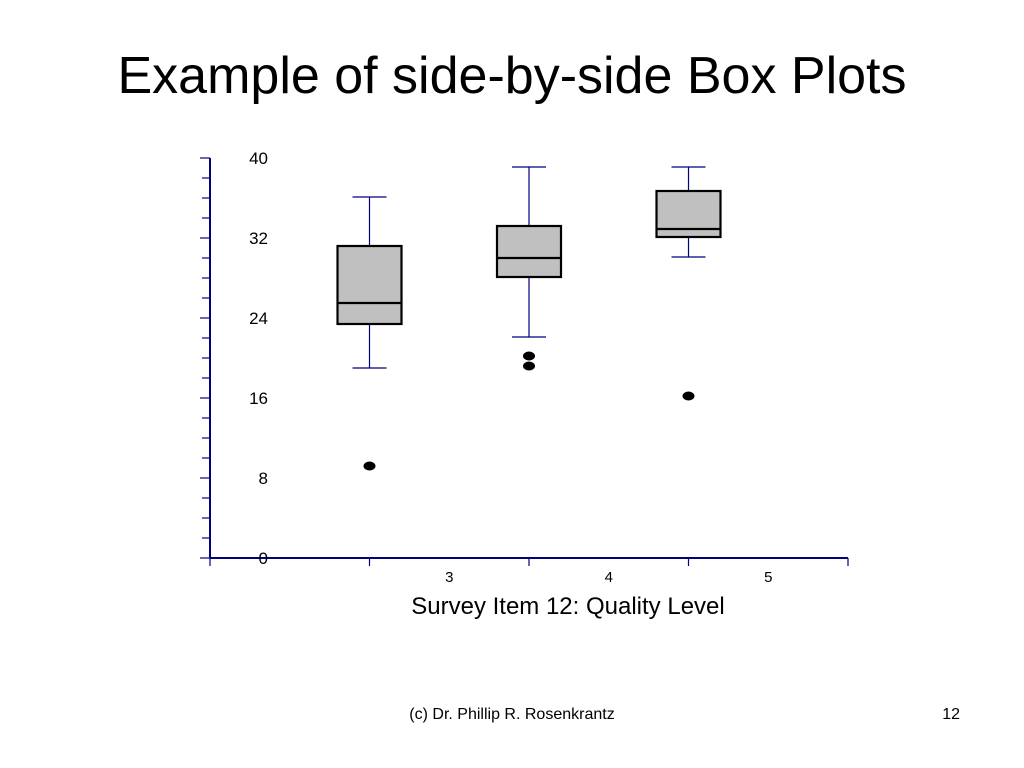  What do you see at coordinates (512, 76) in the screenshot?
I see `slide-title: Example of side-by-side Box Plots` at bounding box center [512, 76].